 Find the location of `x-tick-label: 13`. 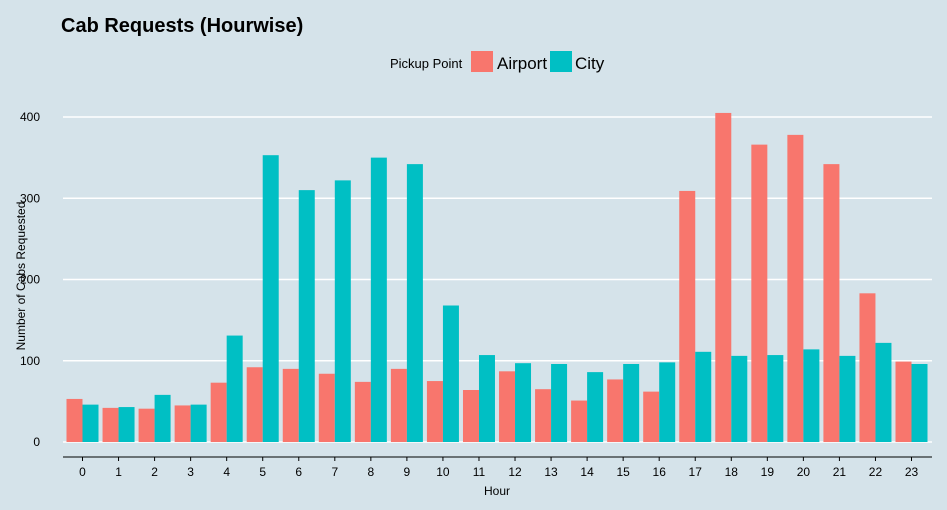

x-tick-label: 13 is located at coordinates (551, 472).